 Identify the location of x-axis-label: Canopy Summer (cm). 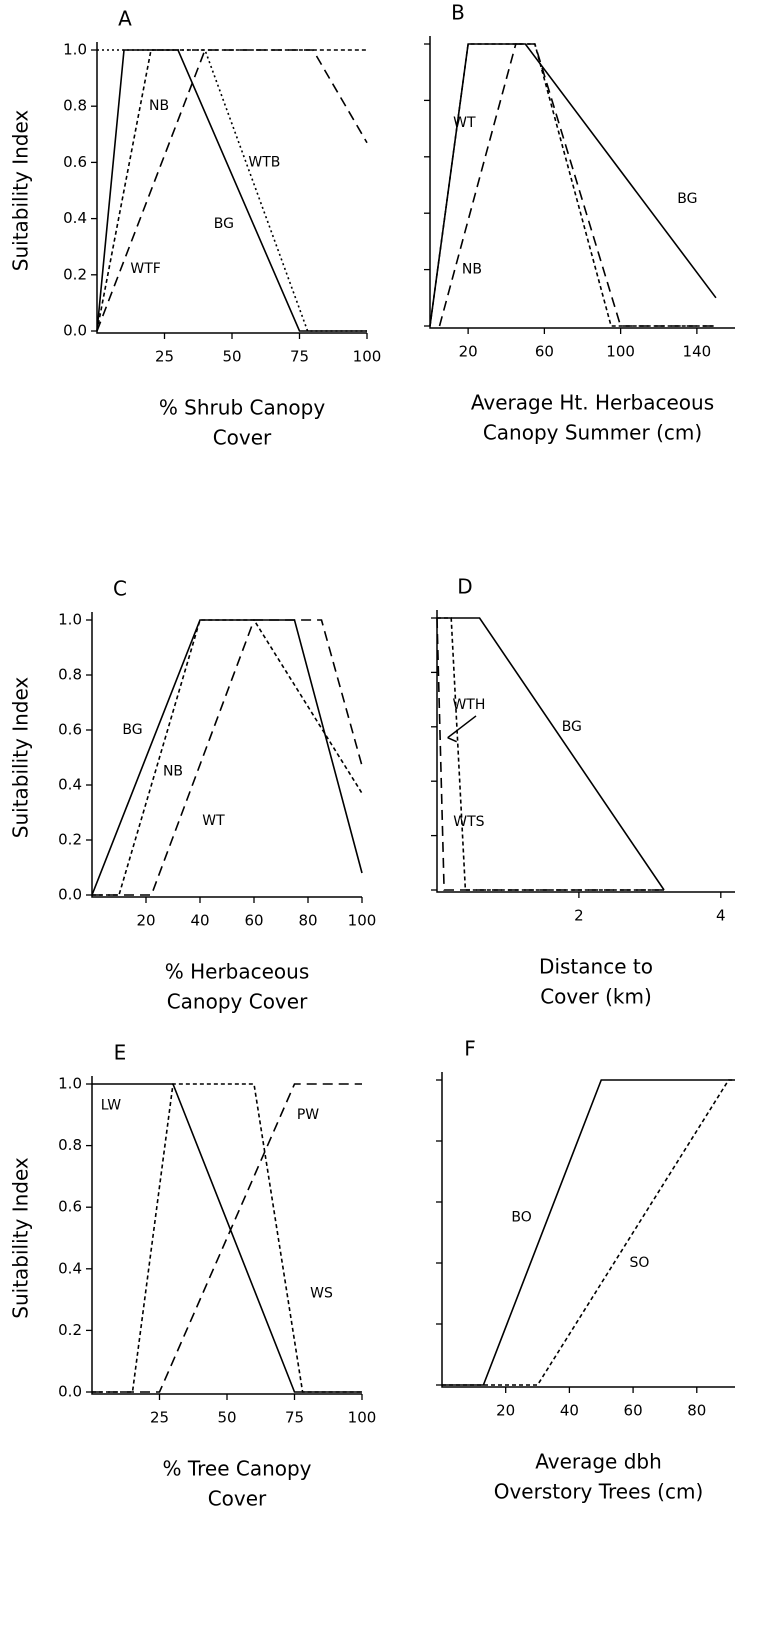
(592, 433).